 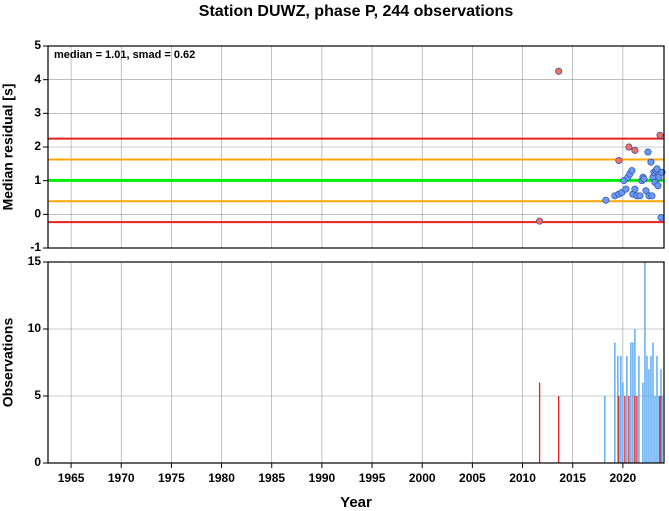 I want to click on y-tick-label: 15, so click(x=35, y=261).